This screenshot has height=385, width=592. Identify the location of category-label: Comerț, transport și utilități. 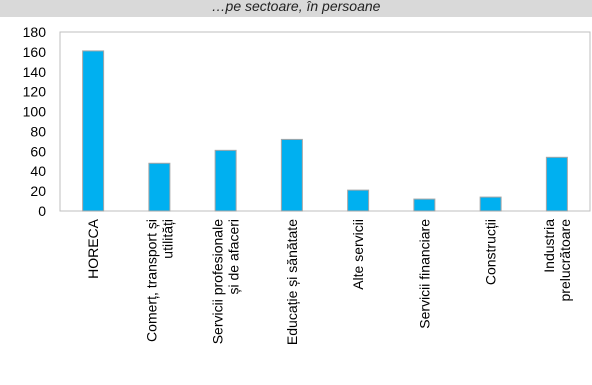
(159, 280).